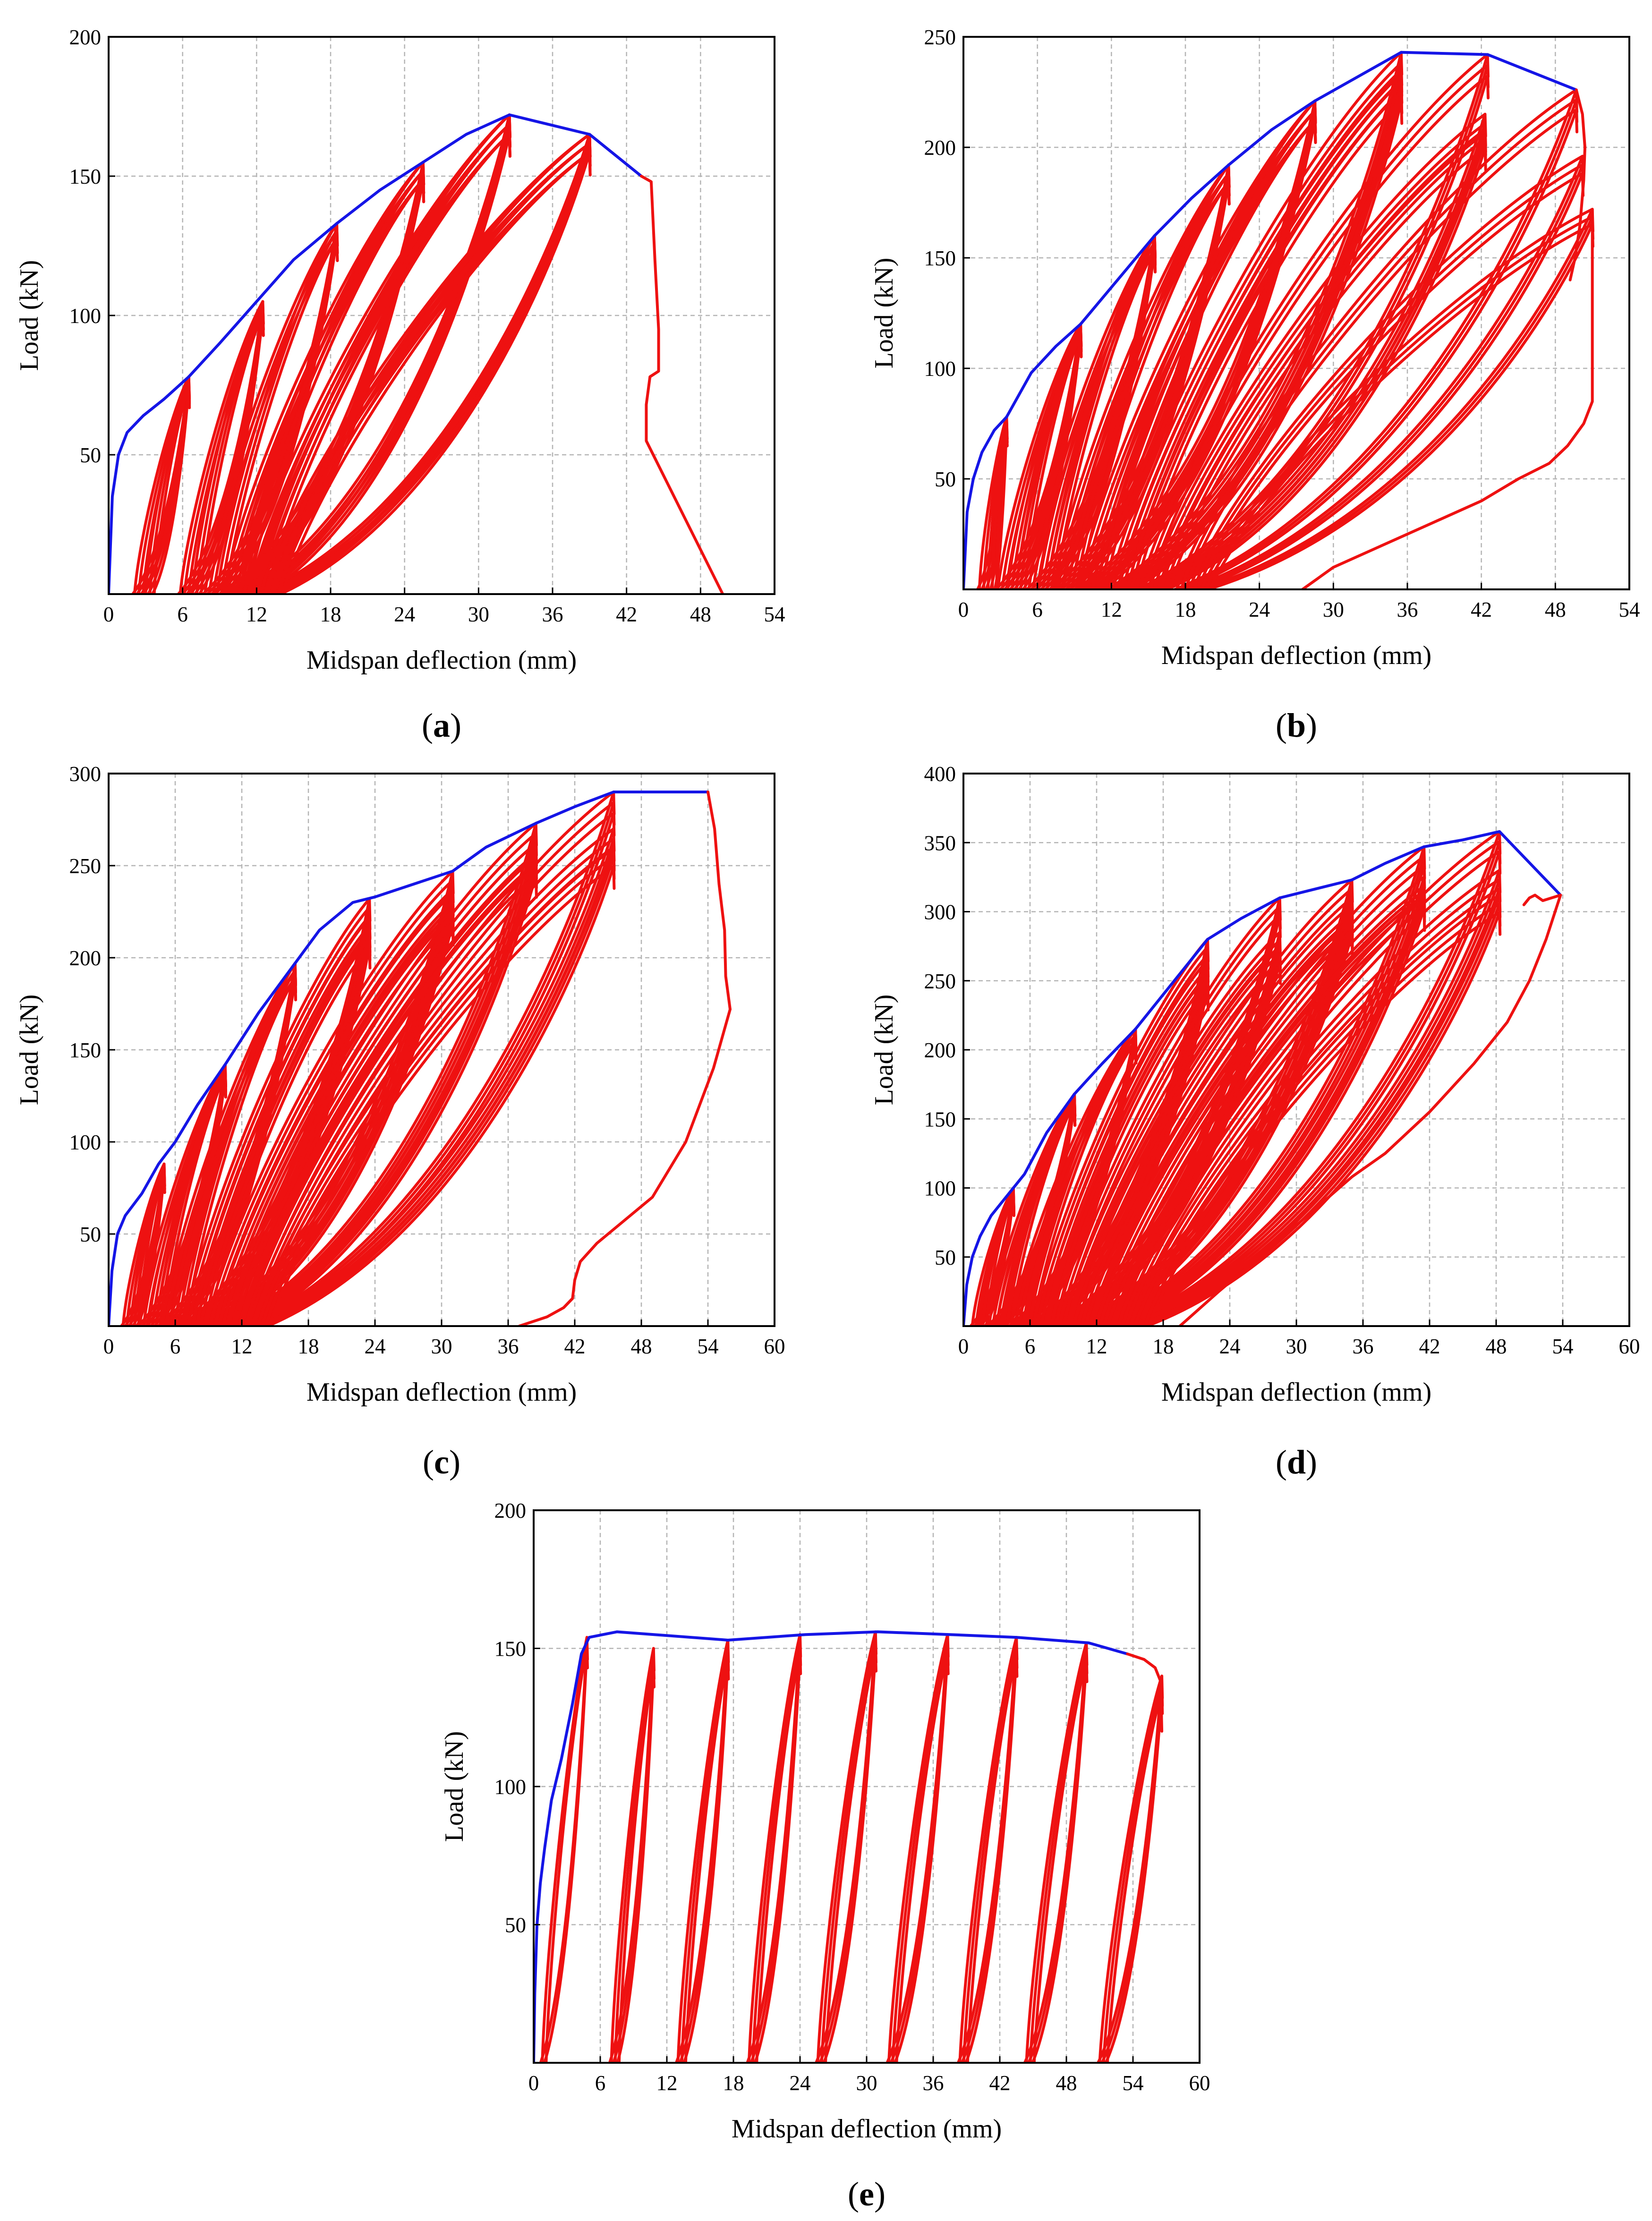 This screenshot has height=2221, width=1652. I want to click on plot-frame, so click(1296, 313).